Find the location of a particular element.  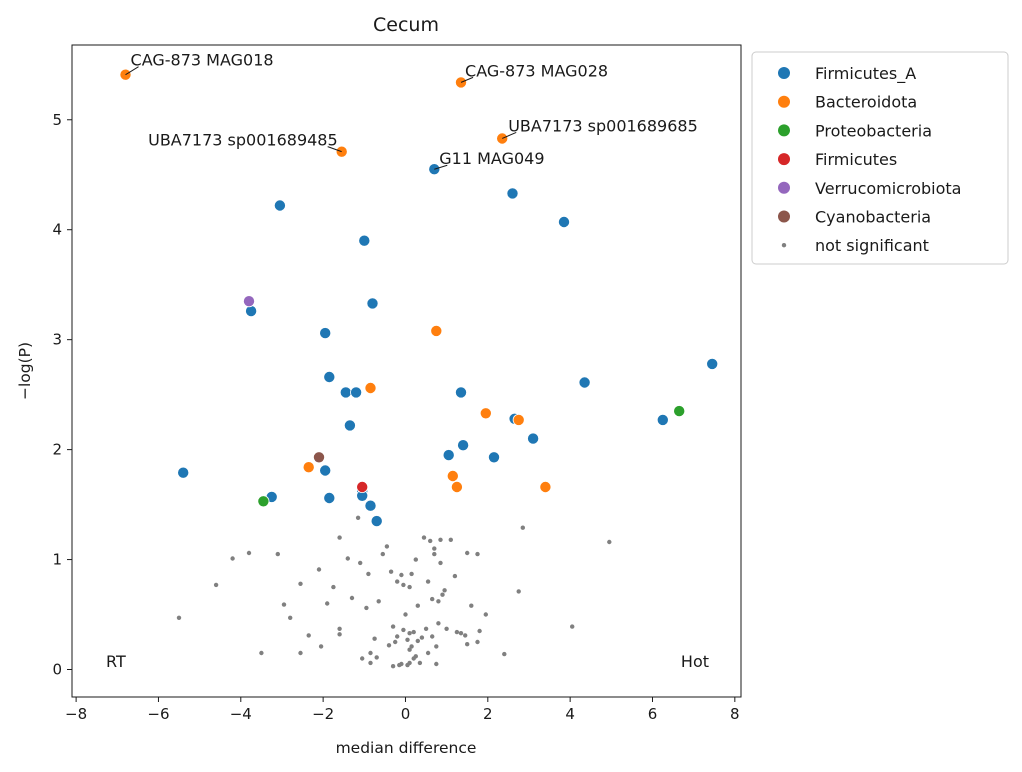

x-tick-label: −2 is located at coordinates (323, 714).